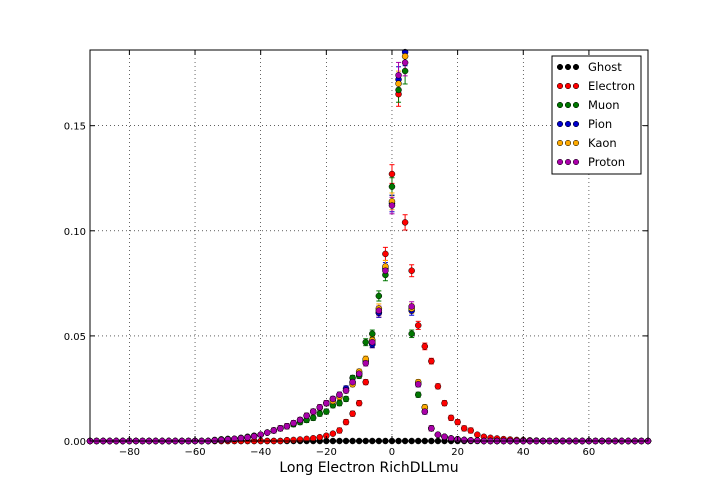 The height and width of the screenshot is (504, 720). Describe the element at coordinates (392, 452) in the screenshot. I see `x-tick-label: 0` at that location.